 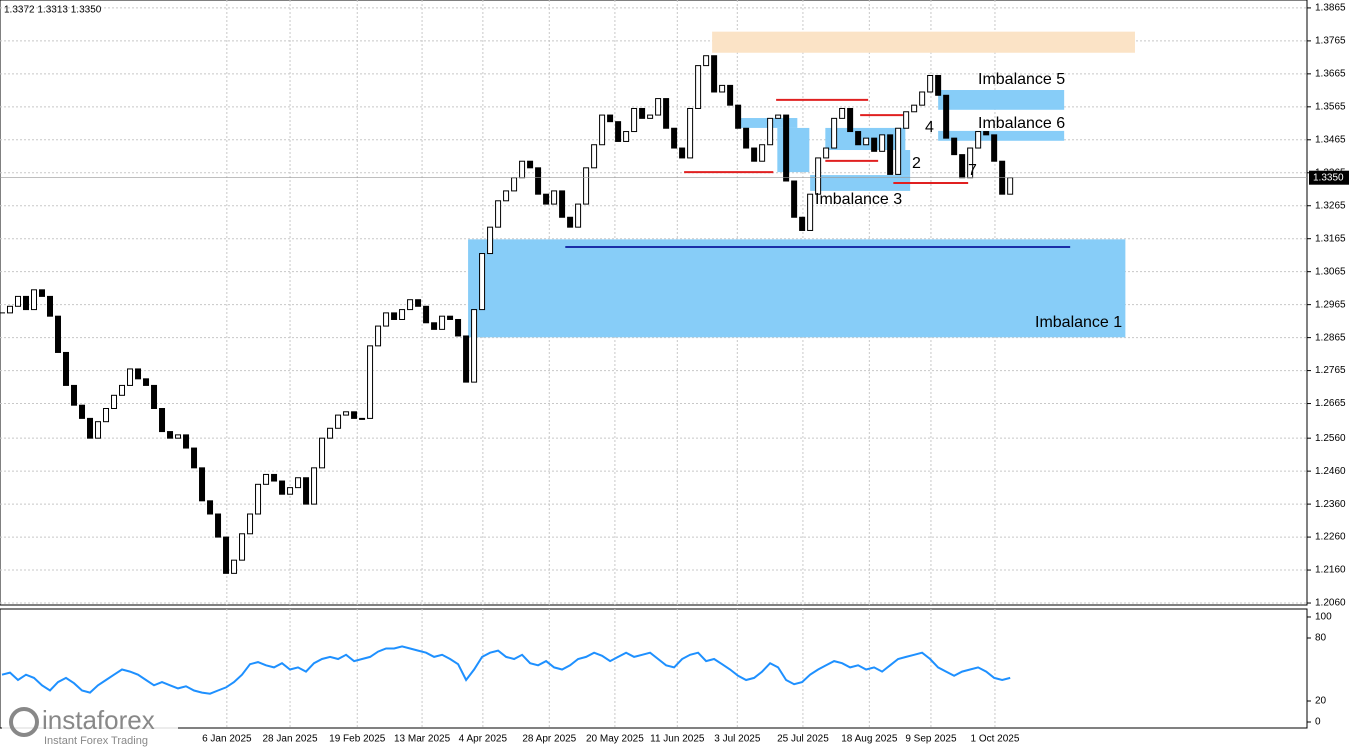 What do you see at coordinates (1330, 570) in the screenshot?
I see `y-tick-label: 1.2160` at bounding box center [1330, 570].